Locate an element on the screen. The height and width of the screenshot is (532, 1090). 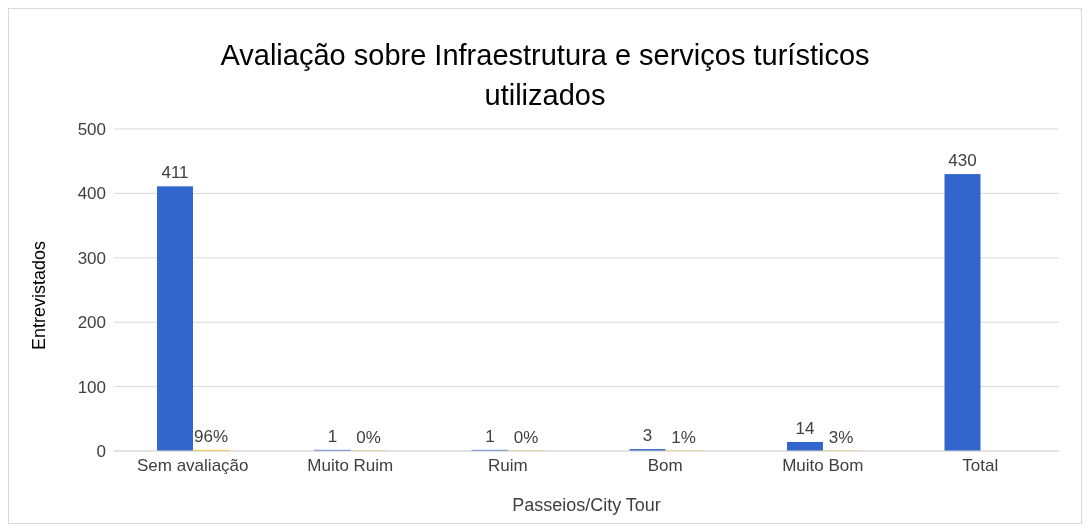
chart-title: Avaliação sobre Infraestrutura e serviços turísticos utilizados is located at coordinates (545, 75).